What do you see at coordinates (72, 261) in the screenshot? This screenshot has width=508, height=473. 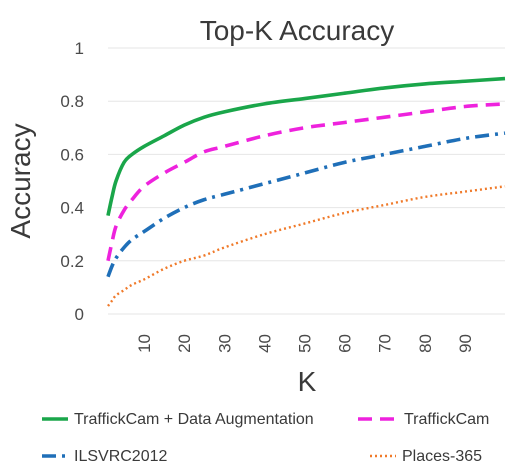 I see `y-tick-label: 0.2` at bounding box center [72, 261].